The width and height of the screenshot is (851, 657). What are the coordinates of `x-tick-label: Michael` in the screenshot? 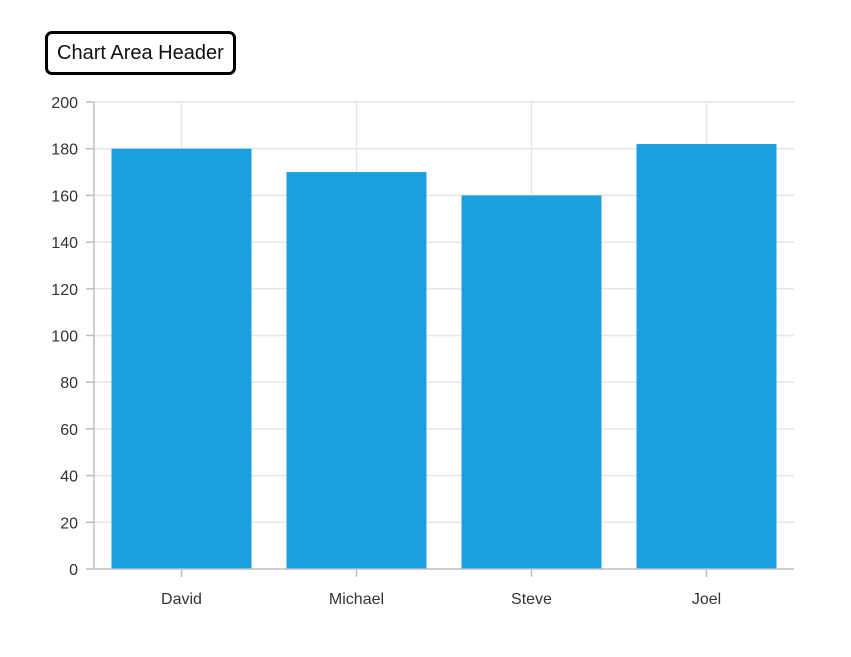 It's located at (356, 599).